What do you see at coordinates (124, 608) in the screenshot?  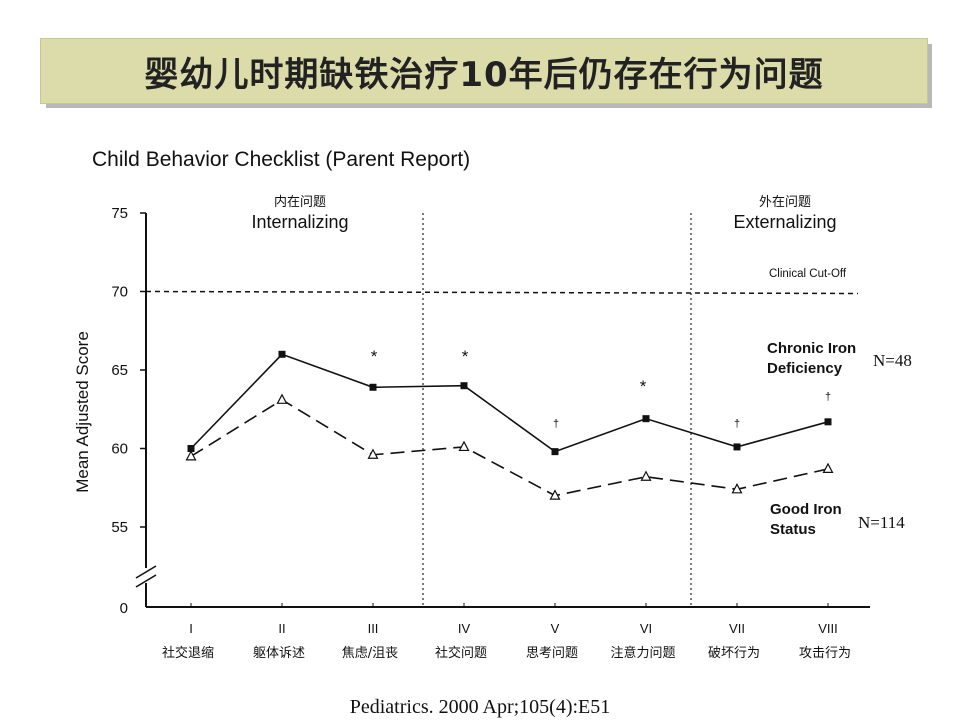 I see `y-tick-label: 0` at bounding box center [124, 608].